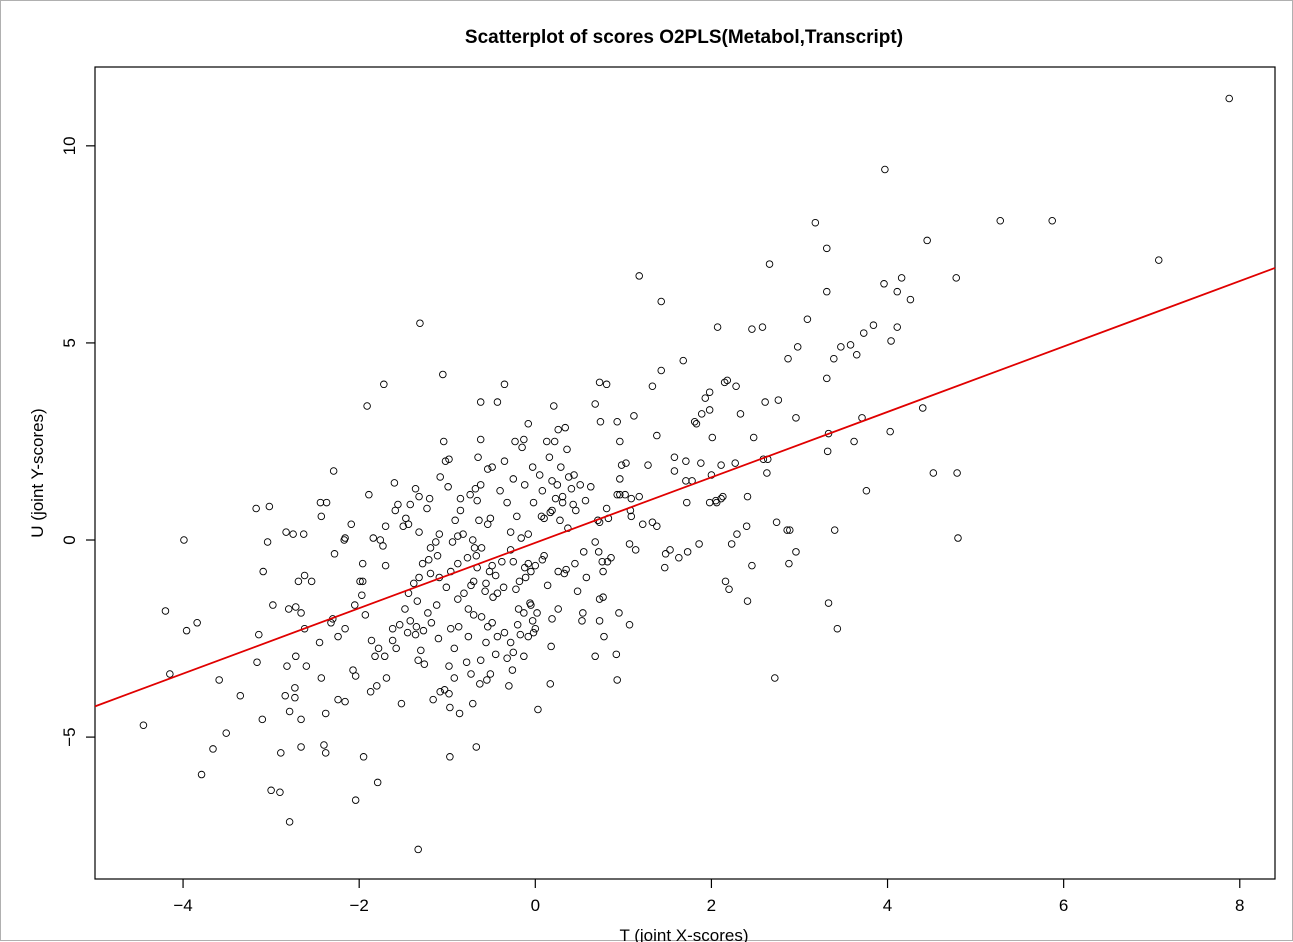  Describe the element at coordinates (182, 905) in the screenshot. I see `x-tick-label: −4` at that location.